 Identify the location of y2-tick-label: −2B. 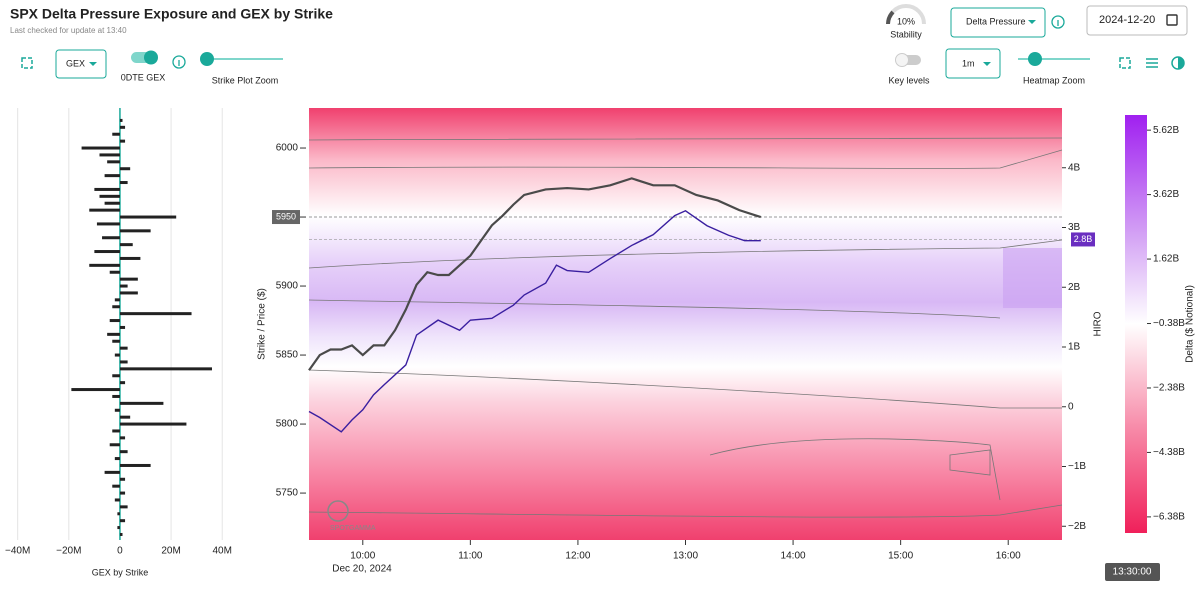
(1077, 526).